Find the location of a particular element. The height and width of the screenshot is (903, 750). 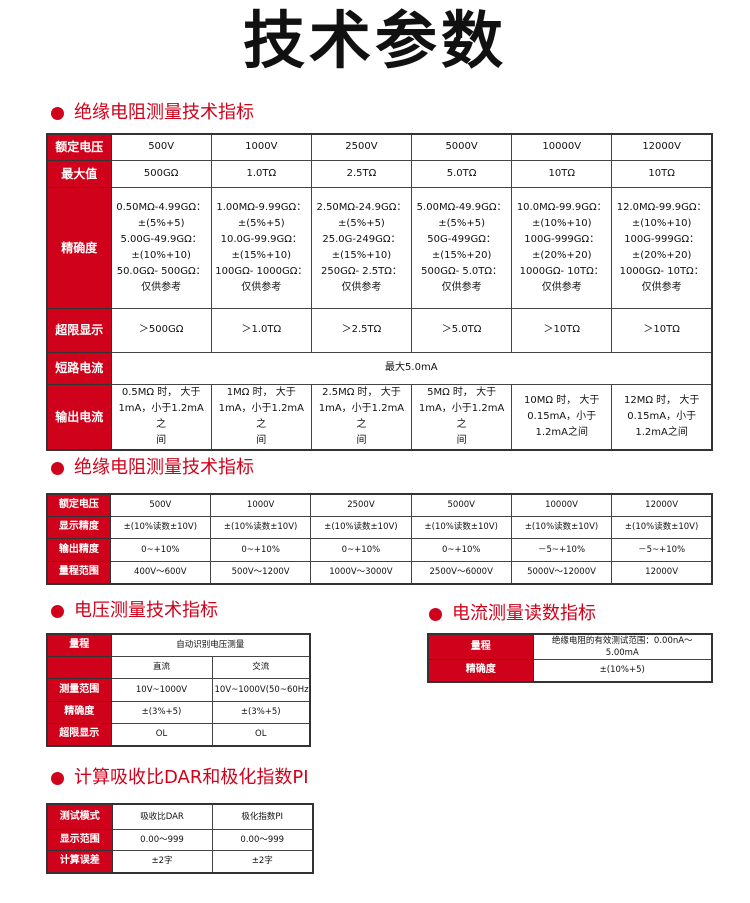

row-label: 显示精度 is located at coordinates (78, 527).